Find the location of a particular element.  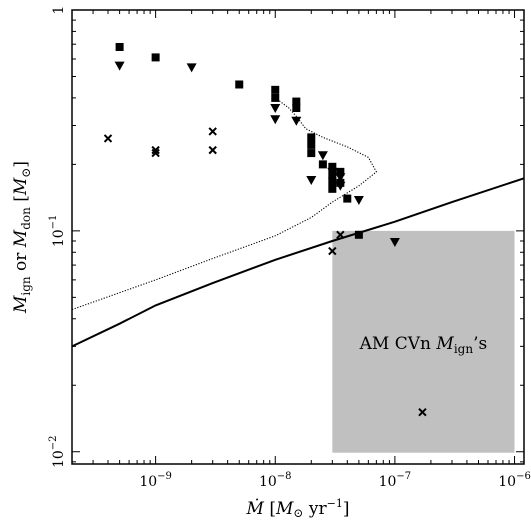

y-axis-label: Mign or Mdon [M⊙] is located at coordinates (22, 237).